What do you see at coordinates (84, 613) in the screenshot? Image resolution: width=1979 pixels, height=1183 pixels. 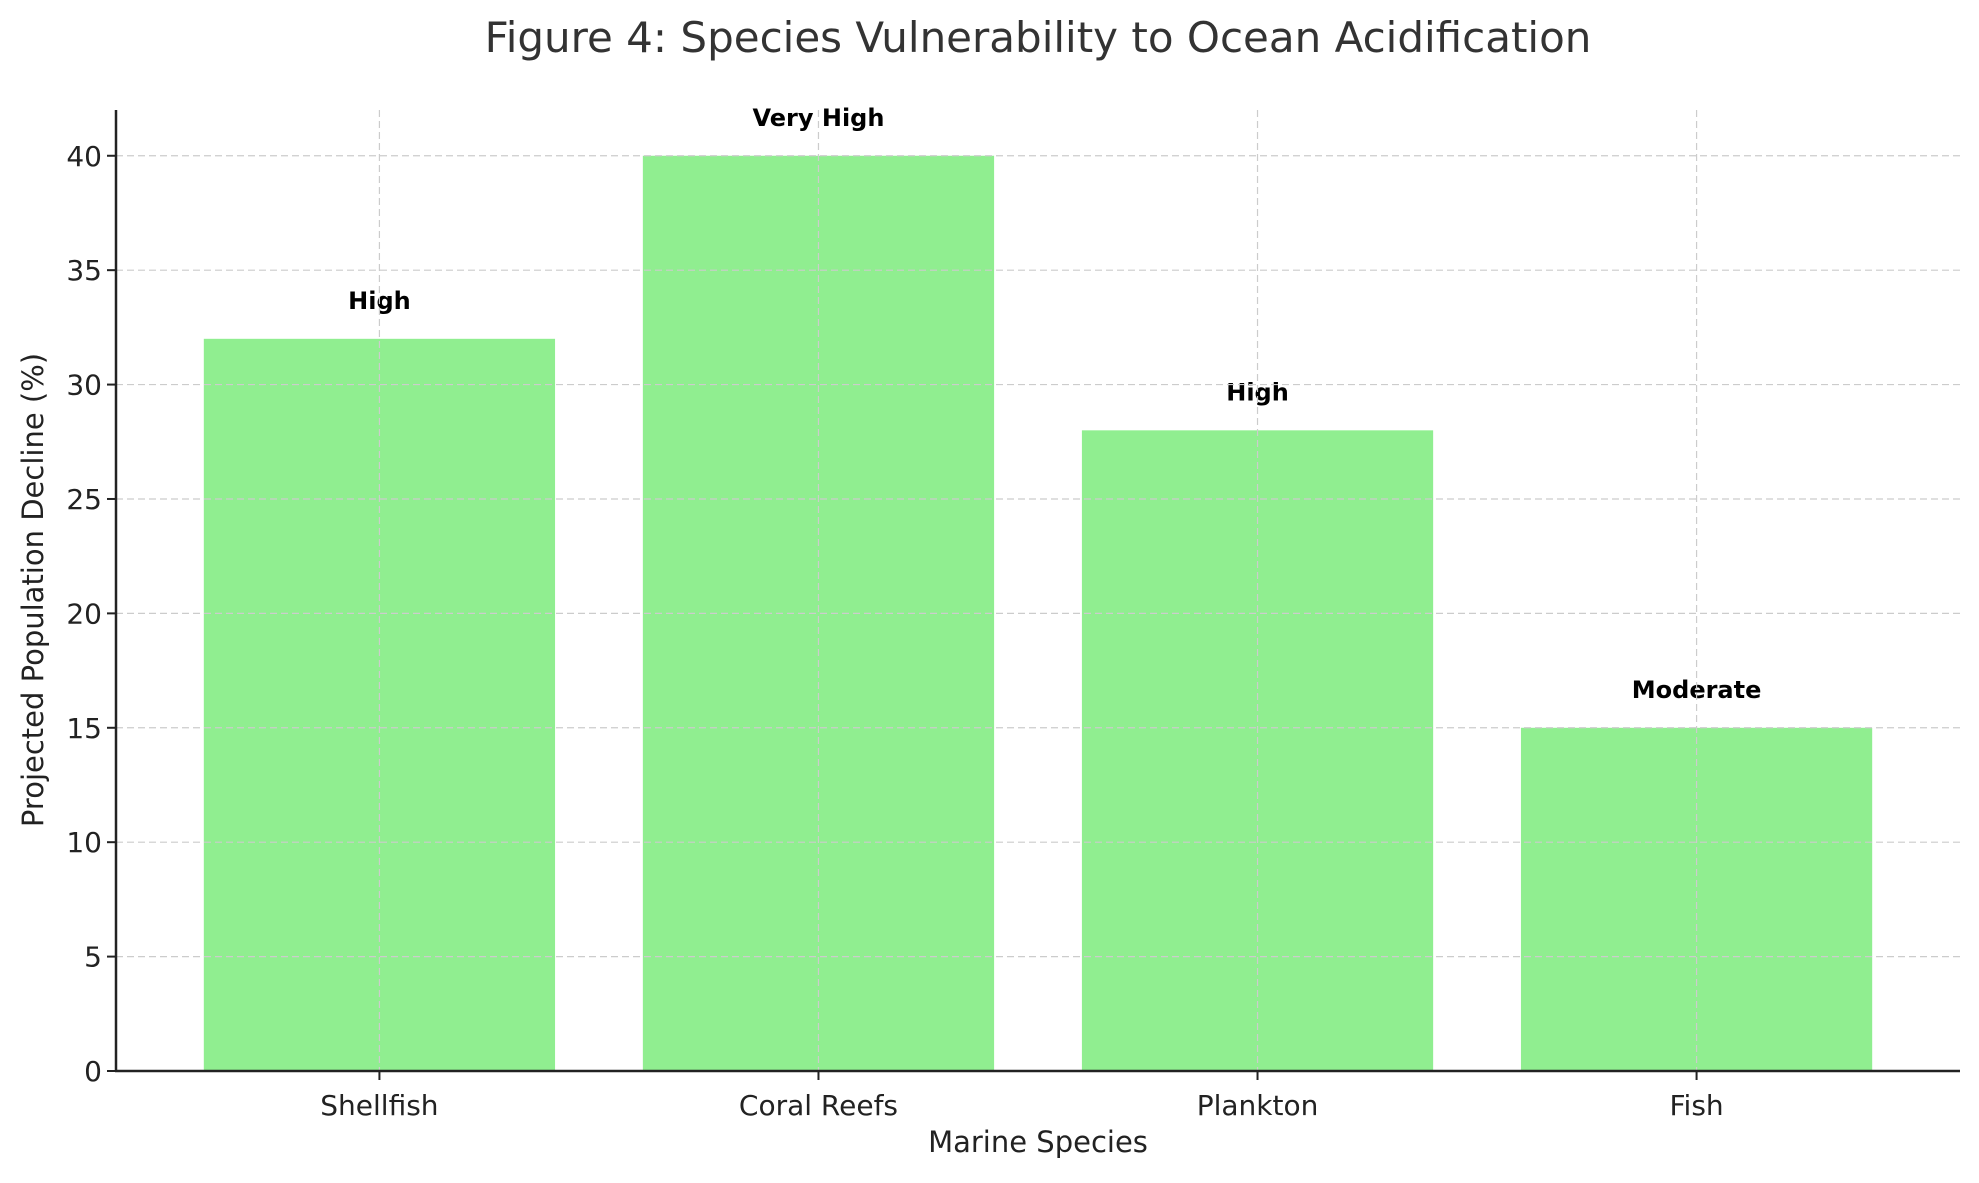 I see `y-tick-label: 20` at bounding box center [84, 613].